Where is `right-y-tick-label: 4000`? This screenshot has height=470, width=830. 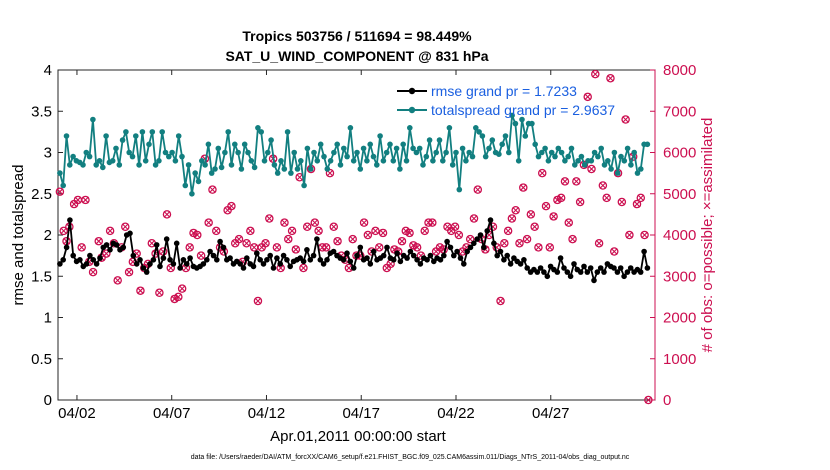 right-y-tick-label: 4000 is located at coordinates (679, 235).